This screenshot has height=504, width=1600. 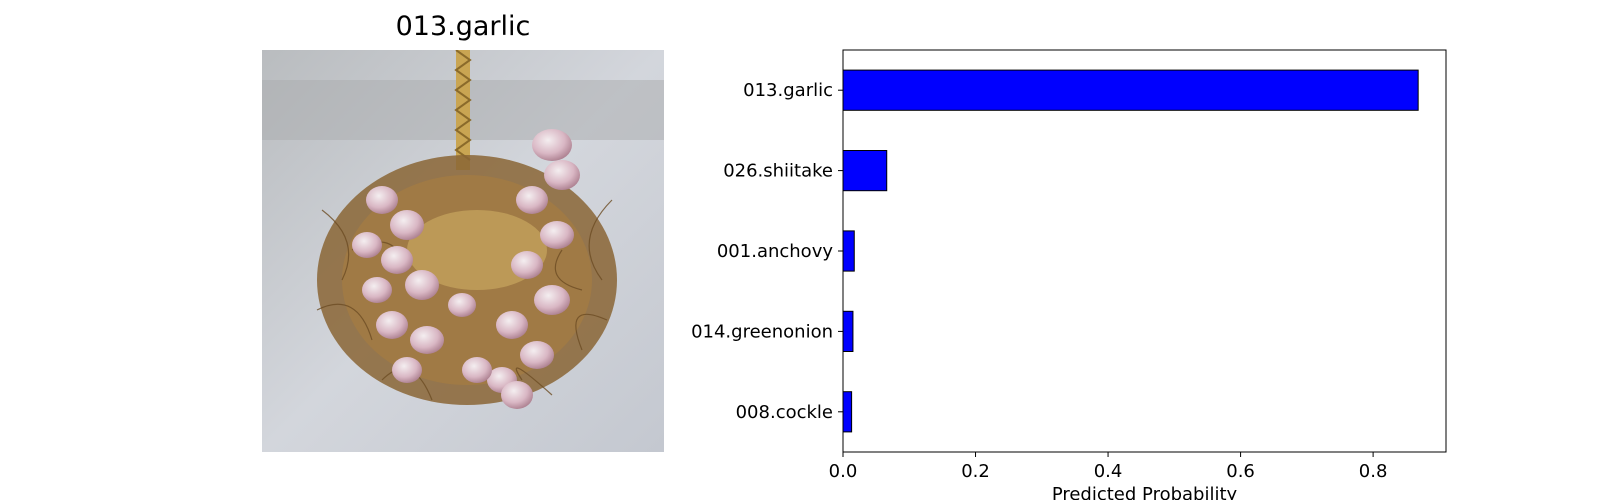 What do you see at coordinates (1373, 471) in the screenshot?
I see `x-tick-label: 0.8` at bounding box center [1373, 471].